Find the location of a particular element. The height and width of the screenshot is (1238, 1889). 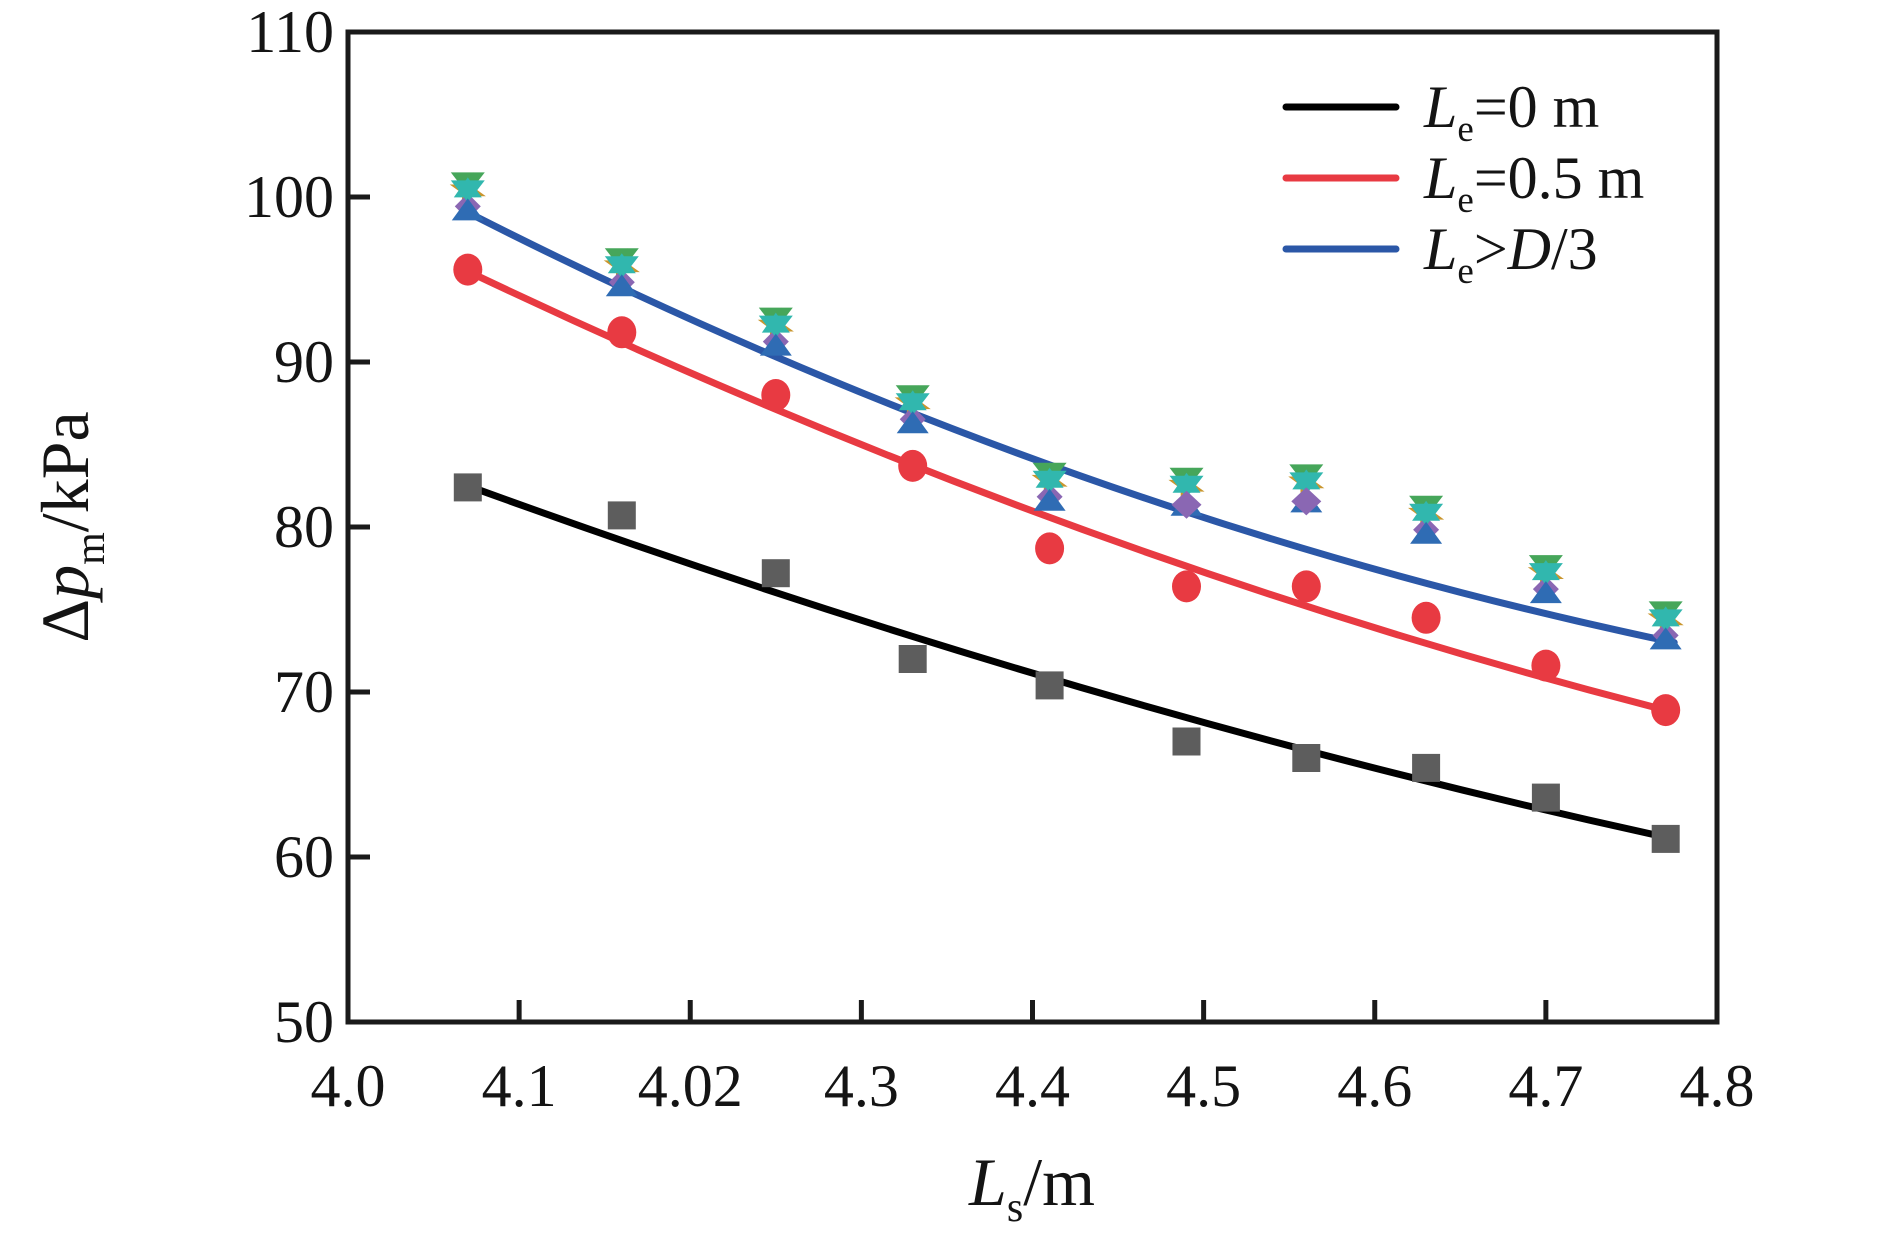

legend-item: Le=0.5 m is located at coordinates (1463, 183).